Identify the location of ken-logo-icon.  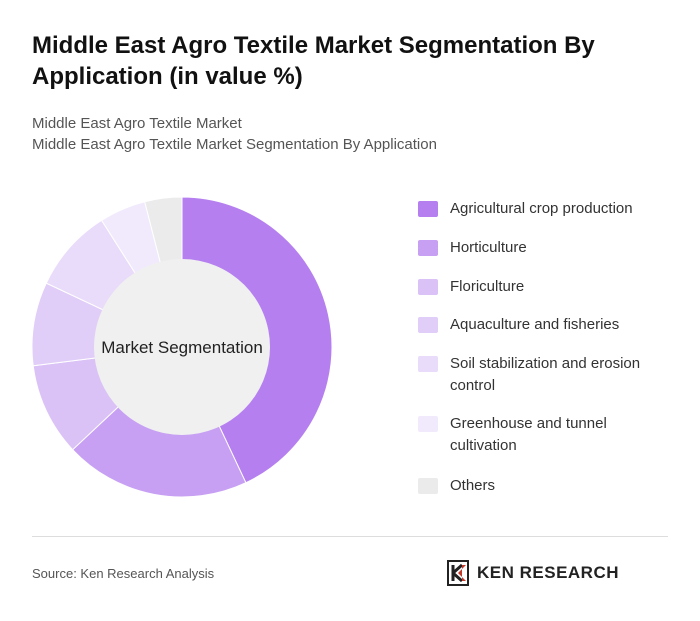
(458, 573).